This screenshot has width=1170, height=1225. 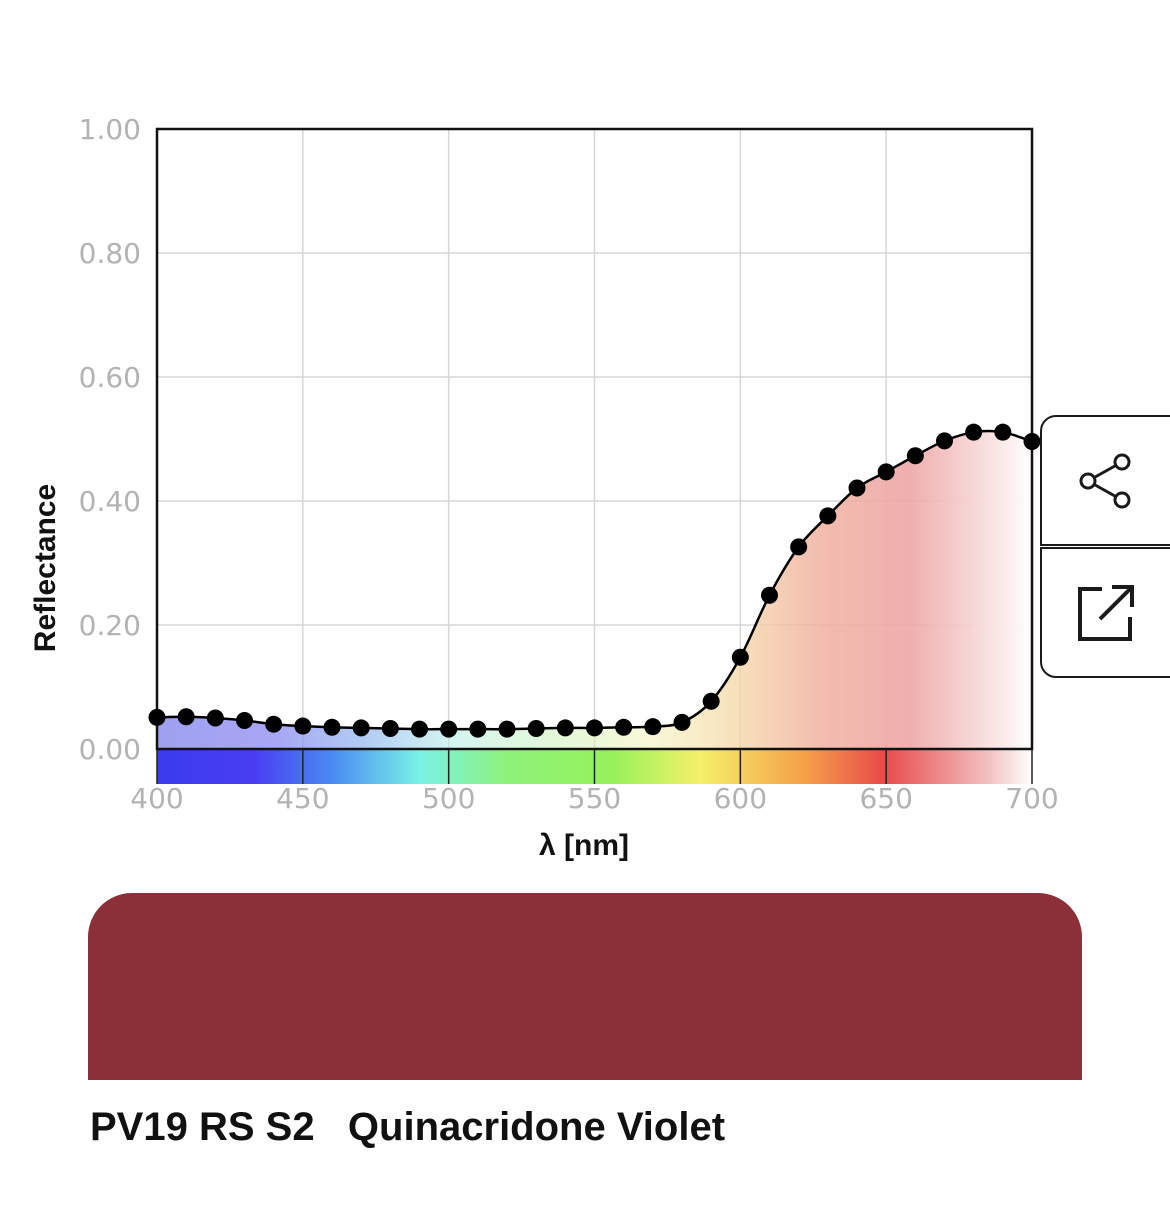 I want to click on x-tick-label: 550, so click(x=594, y=798).